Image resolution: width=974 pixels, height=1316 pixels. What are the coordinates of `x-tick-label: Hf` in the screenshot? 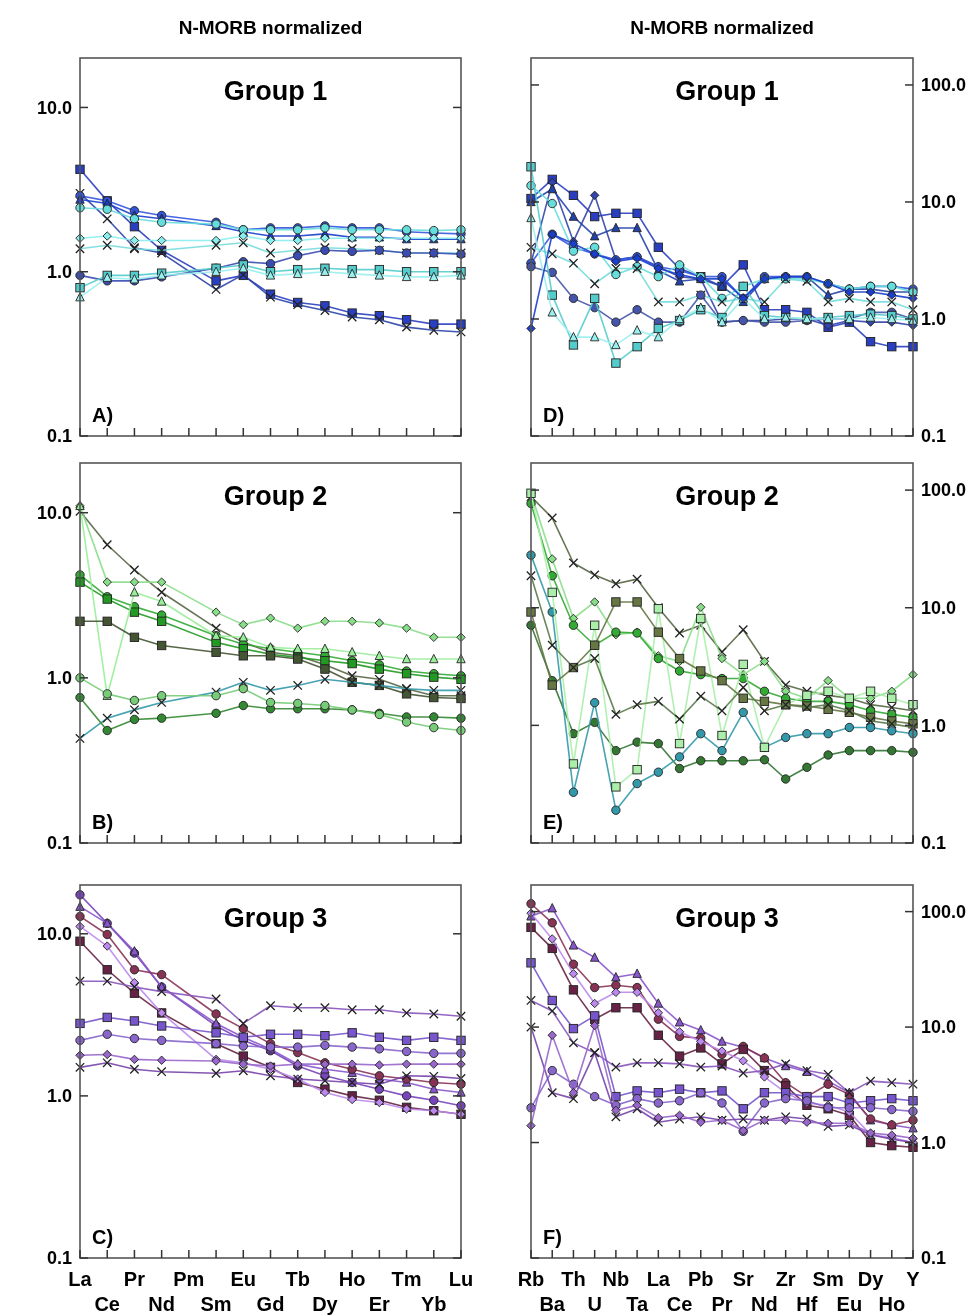 It's located at (807, 1304).